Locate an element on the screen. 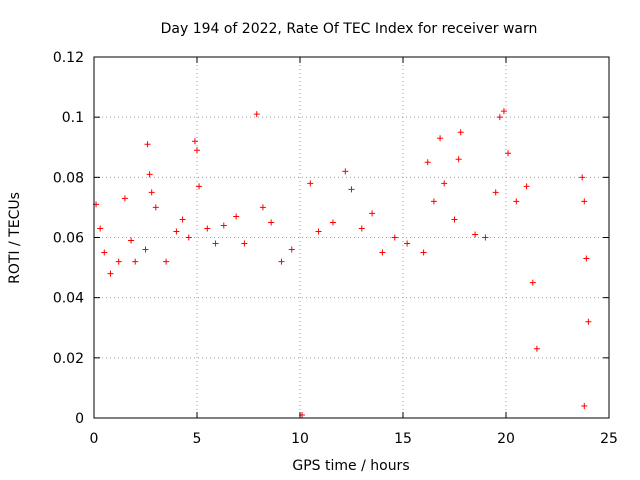  x-axis-label: GPS time / hours is located at coordinates (350, 466).